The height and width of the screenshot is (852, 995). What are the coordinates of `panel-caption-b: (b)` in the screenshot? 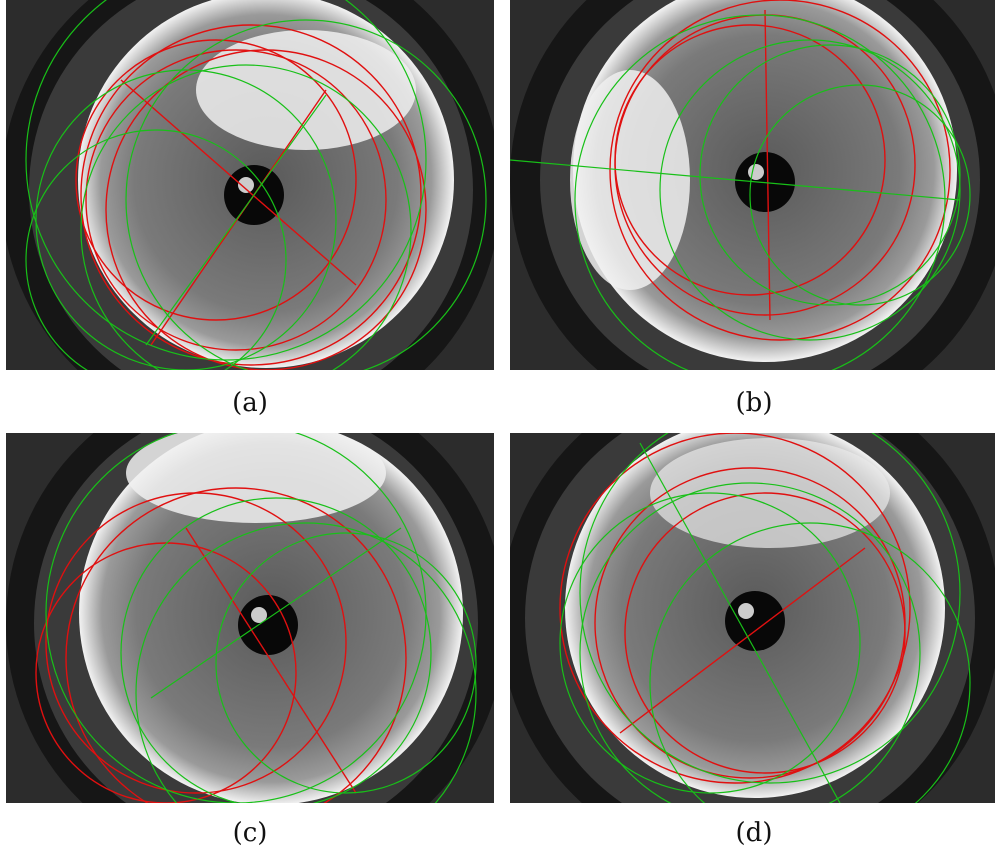 It's located at (754, 403).